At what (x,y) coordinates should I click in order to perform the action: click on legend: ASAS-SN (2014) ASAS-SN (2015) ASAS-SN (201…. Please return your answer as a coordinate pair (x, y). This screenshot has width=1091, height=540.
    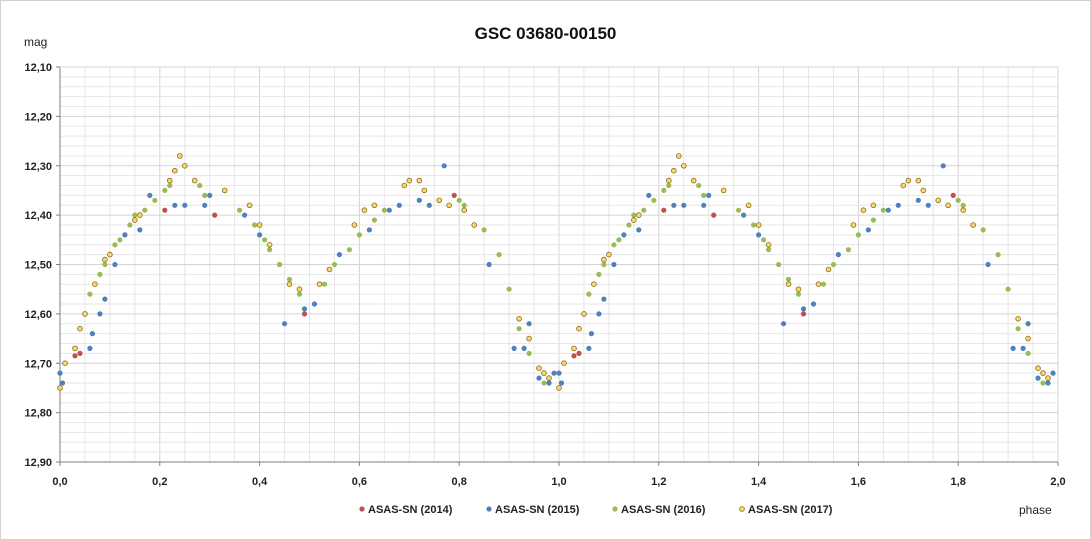
    Looking at the image, I should click on (596, 510).